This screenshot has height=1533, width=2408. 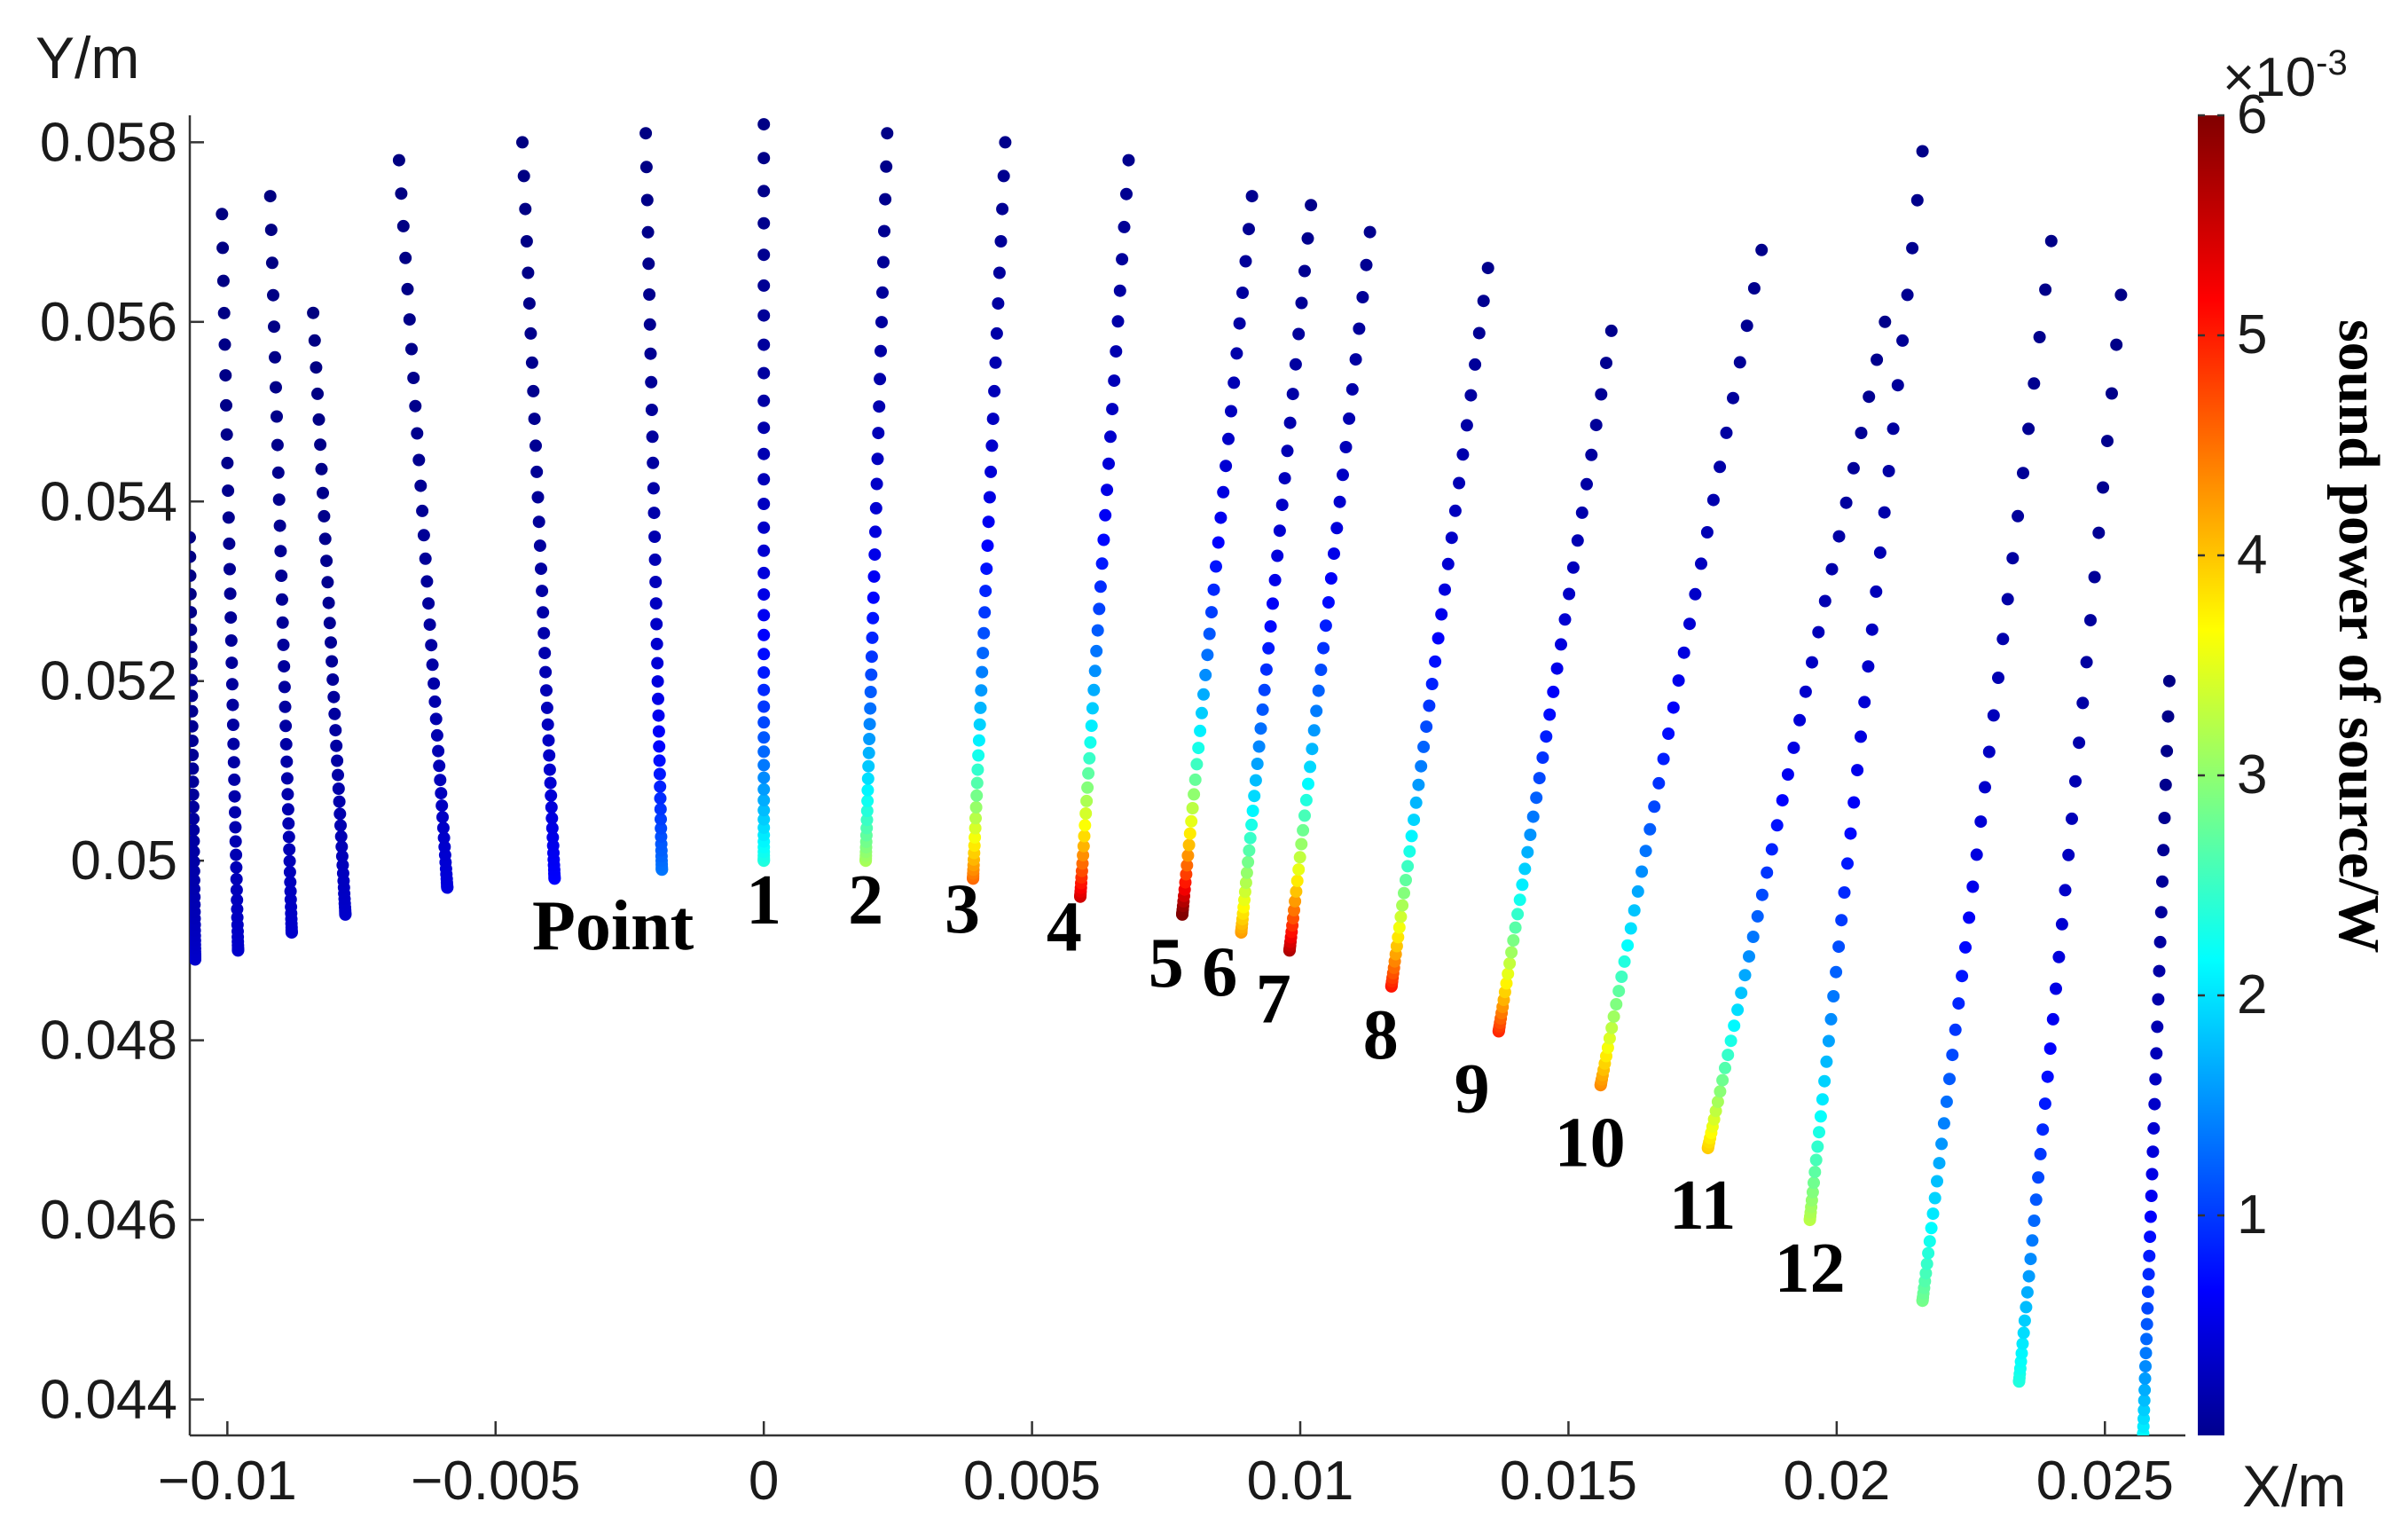 I want to click on y-tick-label: 0.052, so click(x=108, y=681).